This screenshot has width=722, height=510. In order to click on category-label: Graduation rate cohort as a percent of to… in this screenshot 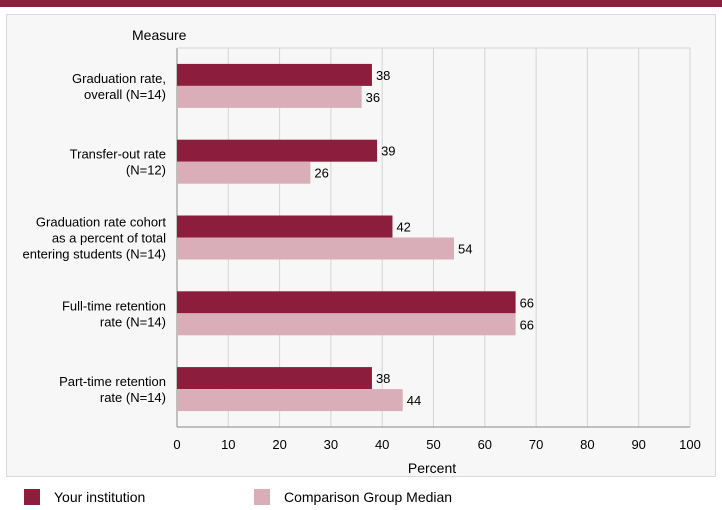, I will do `click(95, 238)`.